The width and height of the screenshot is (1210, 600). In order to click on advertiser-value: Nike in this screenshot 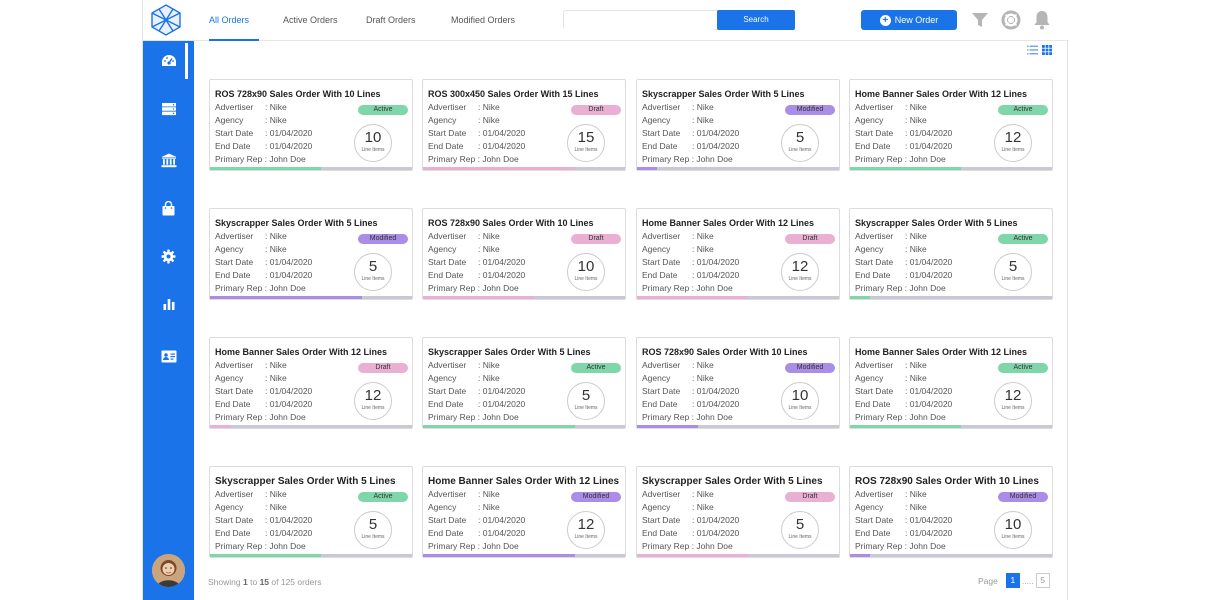, I will do `click(278, 236)`.